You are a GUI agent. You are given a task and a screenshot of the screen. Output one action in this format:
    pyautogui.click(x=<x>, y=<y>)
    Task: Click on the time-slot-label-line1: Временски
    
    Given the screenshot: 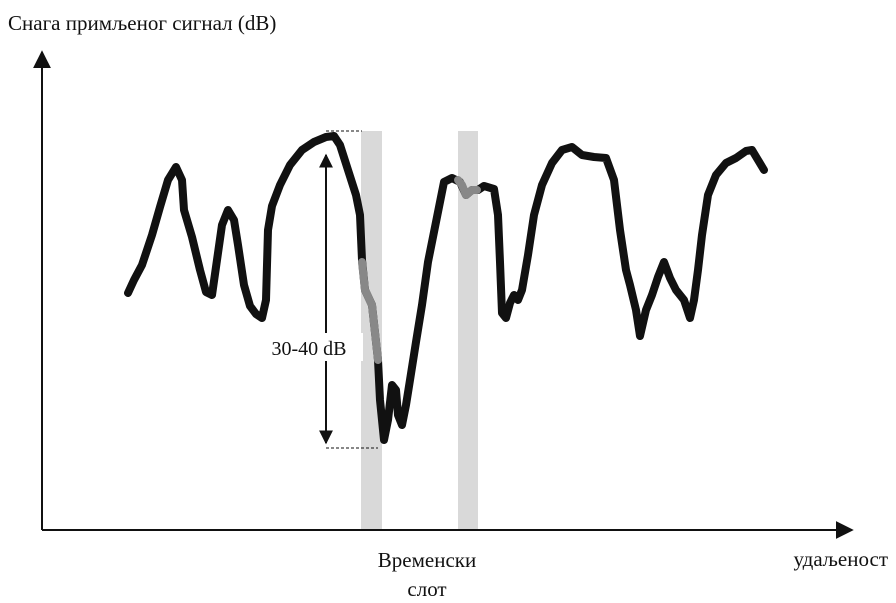 What is the action you would take?
    pyautogui.click(x=427, y=560)
    